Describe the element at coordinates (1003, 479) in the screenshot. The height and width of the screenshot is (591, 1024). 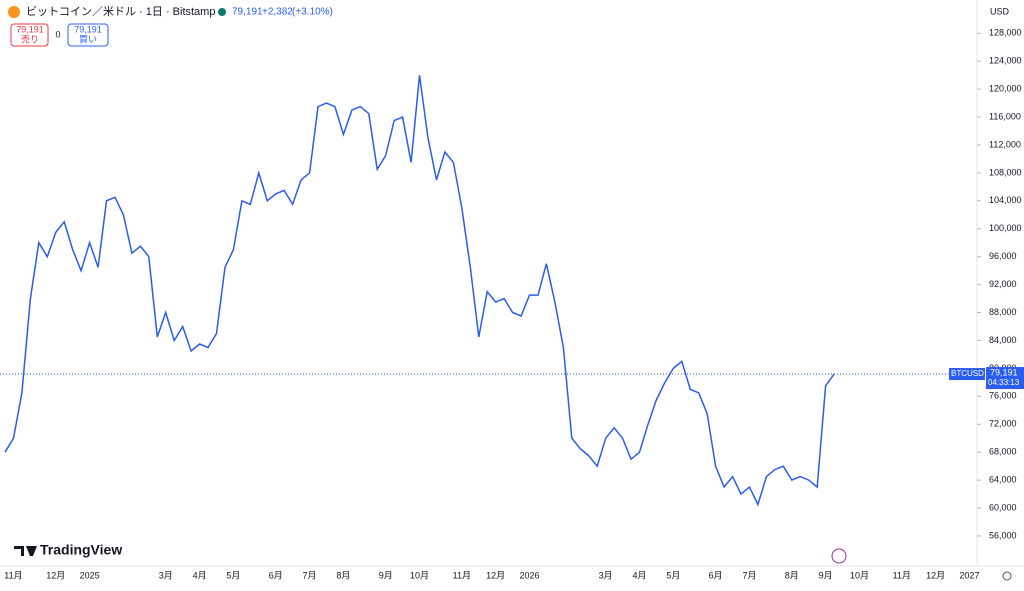
I see `y-tick-label: 64,000` at that location.